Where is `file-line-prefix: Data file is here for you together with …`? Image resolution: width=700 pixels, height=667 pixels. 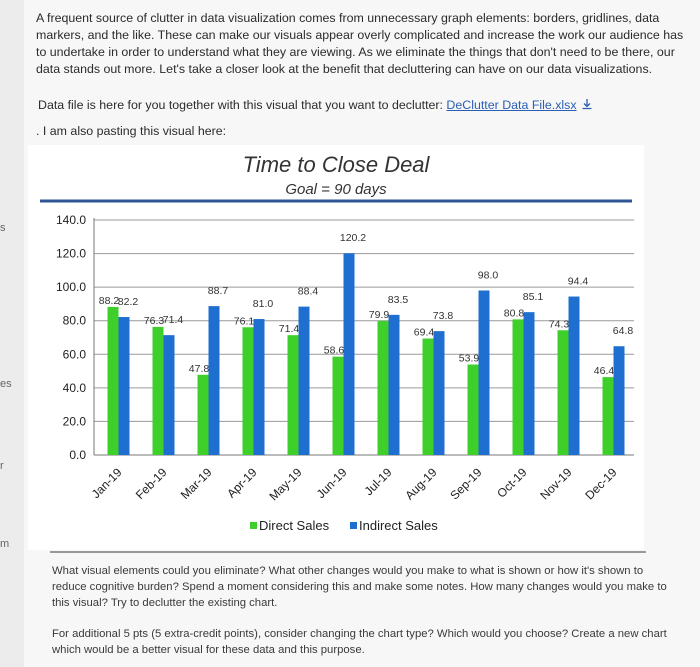
file-line-prefix: Data file is here for you together with … is located at coordinates (242, 105).